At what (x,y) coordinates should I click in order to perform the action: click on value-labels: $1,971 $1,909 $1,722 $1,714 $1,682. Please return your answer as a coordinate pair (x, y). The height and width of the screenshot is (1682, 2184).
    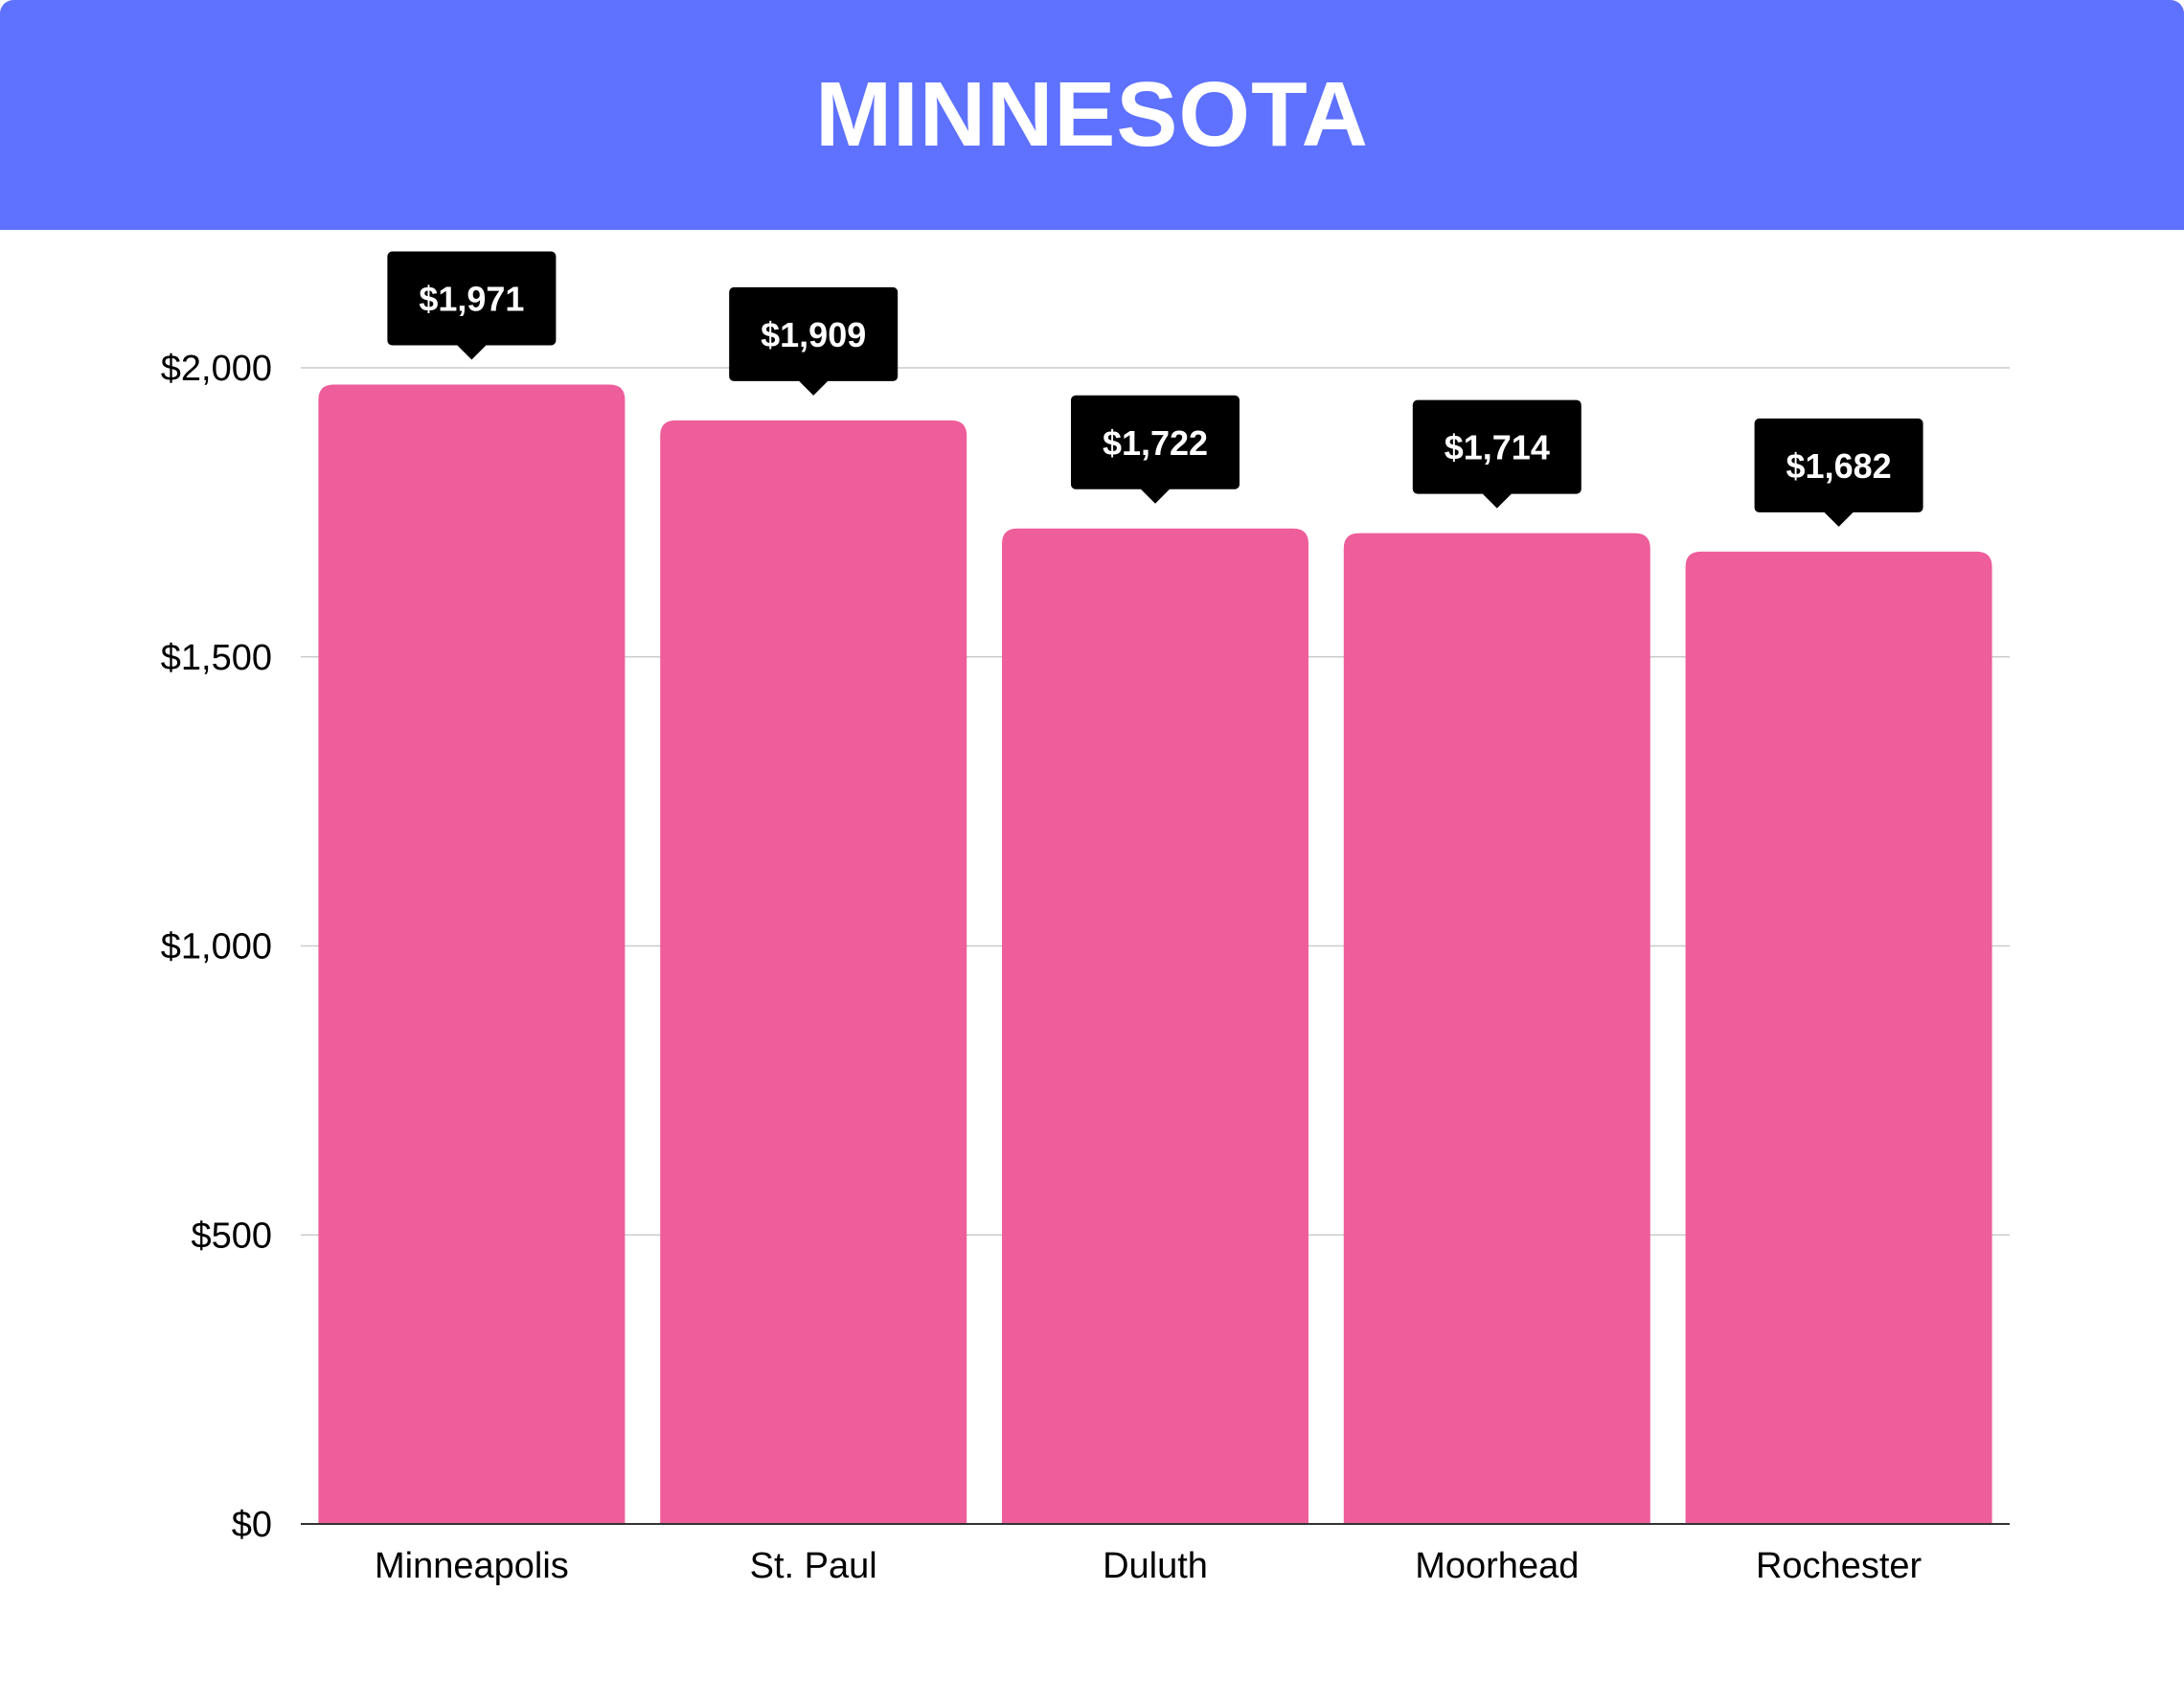
    Looking at the image, I should click on (1155, 389).